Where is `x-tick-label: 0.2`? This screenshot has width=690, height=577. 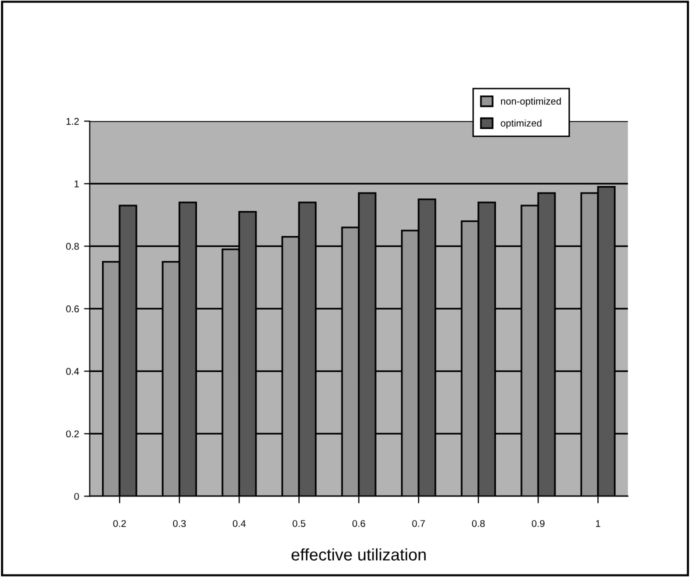 x-tick-label: 0.2 is located at coordinates (119, 523).